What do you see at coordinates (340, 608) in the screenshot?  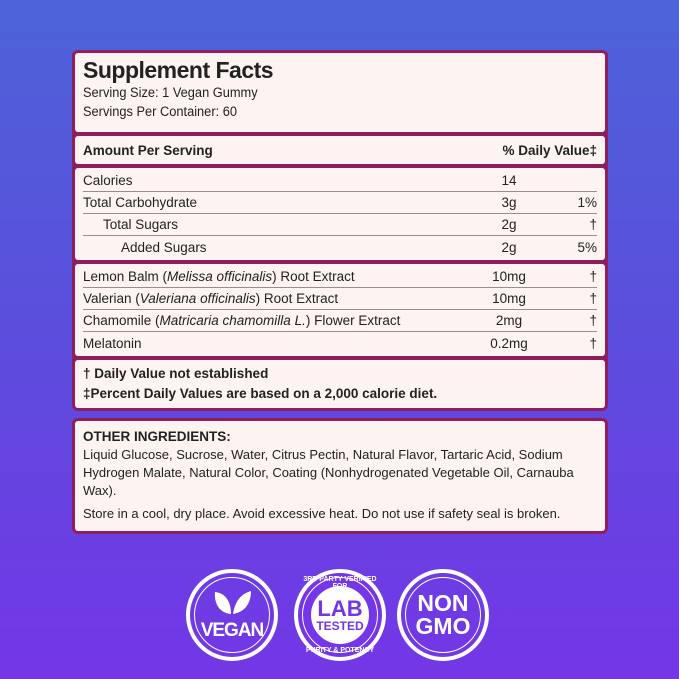 I see `lab-main-text: LAB` at bounding box center [340, 608].